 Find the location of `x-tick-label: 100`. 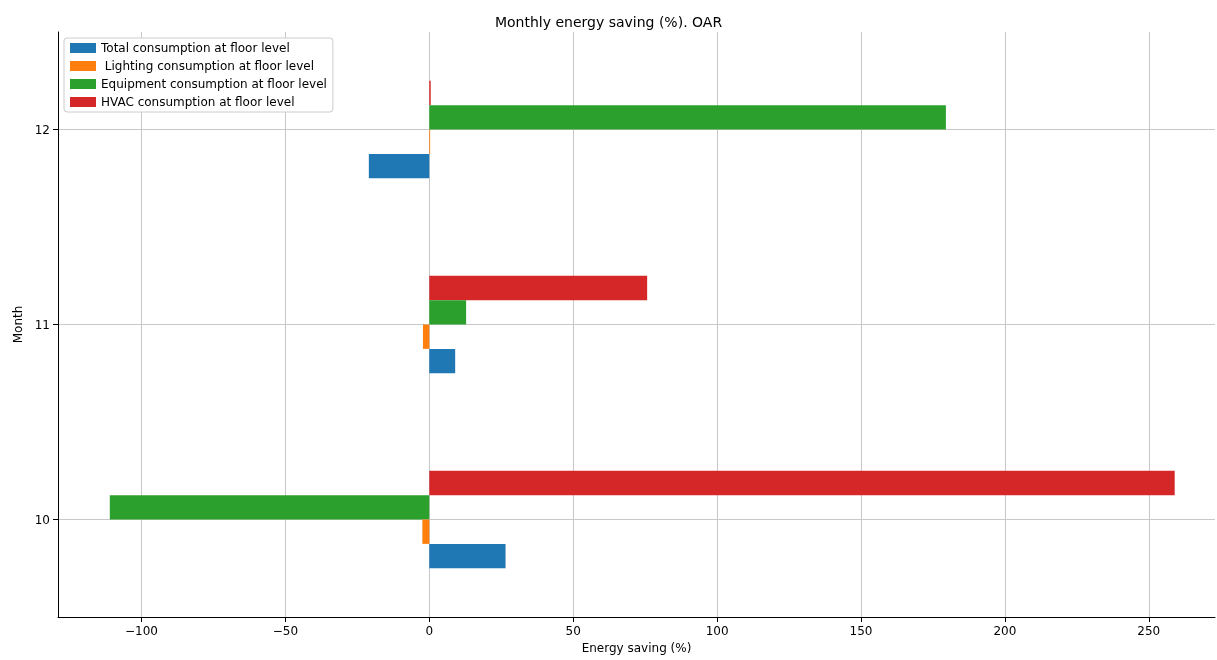

x-tick-label: 100 is located at coordinates (717, 631).